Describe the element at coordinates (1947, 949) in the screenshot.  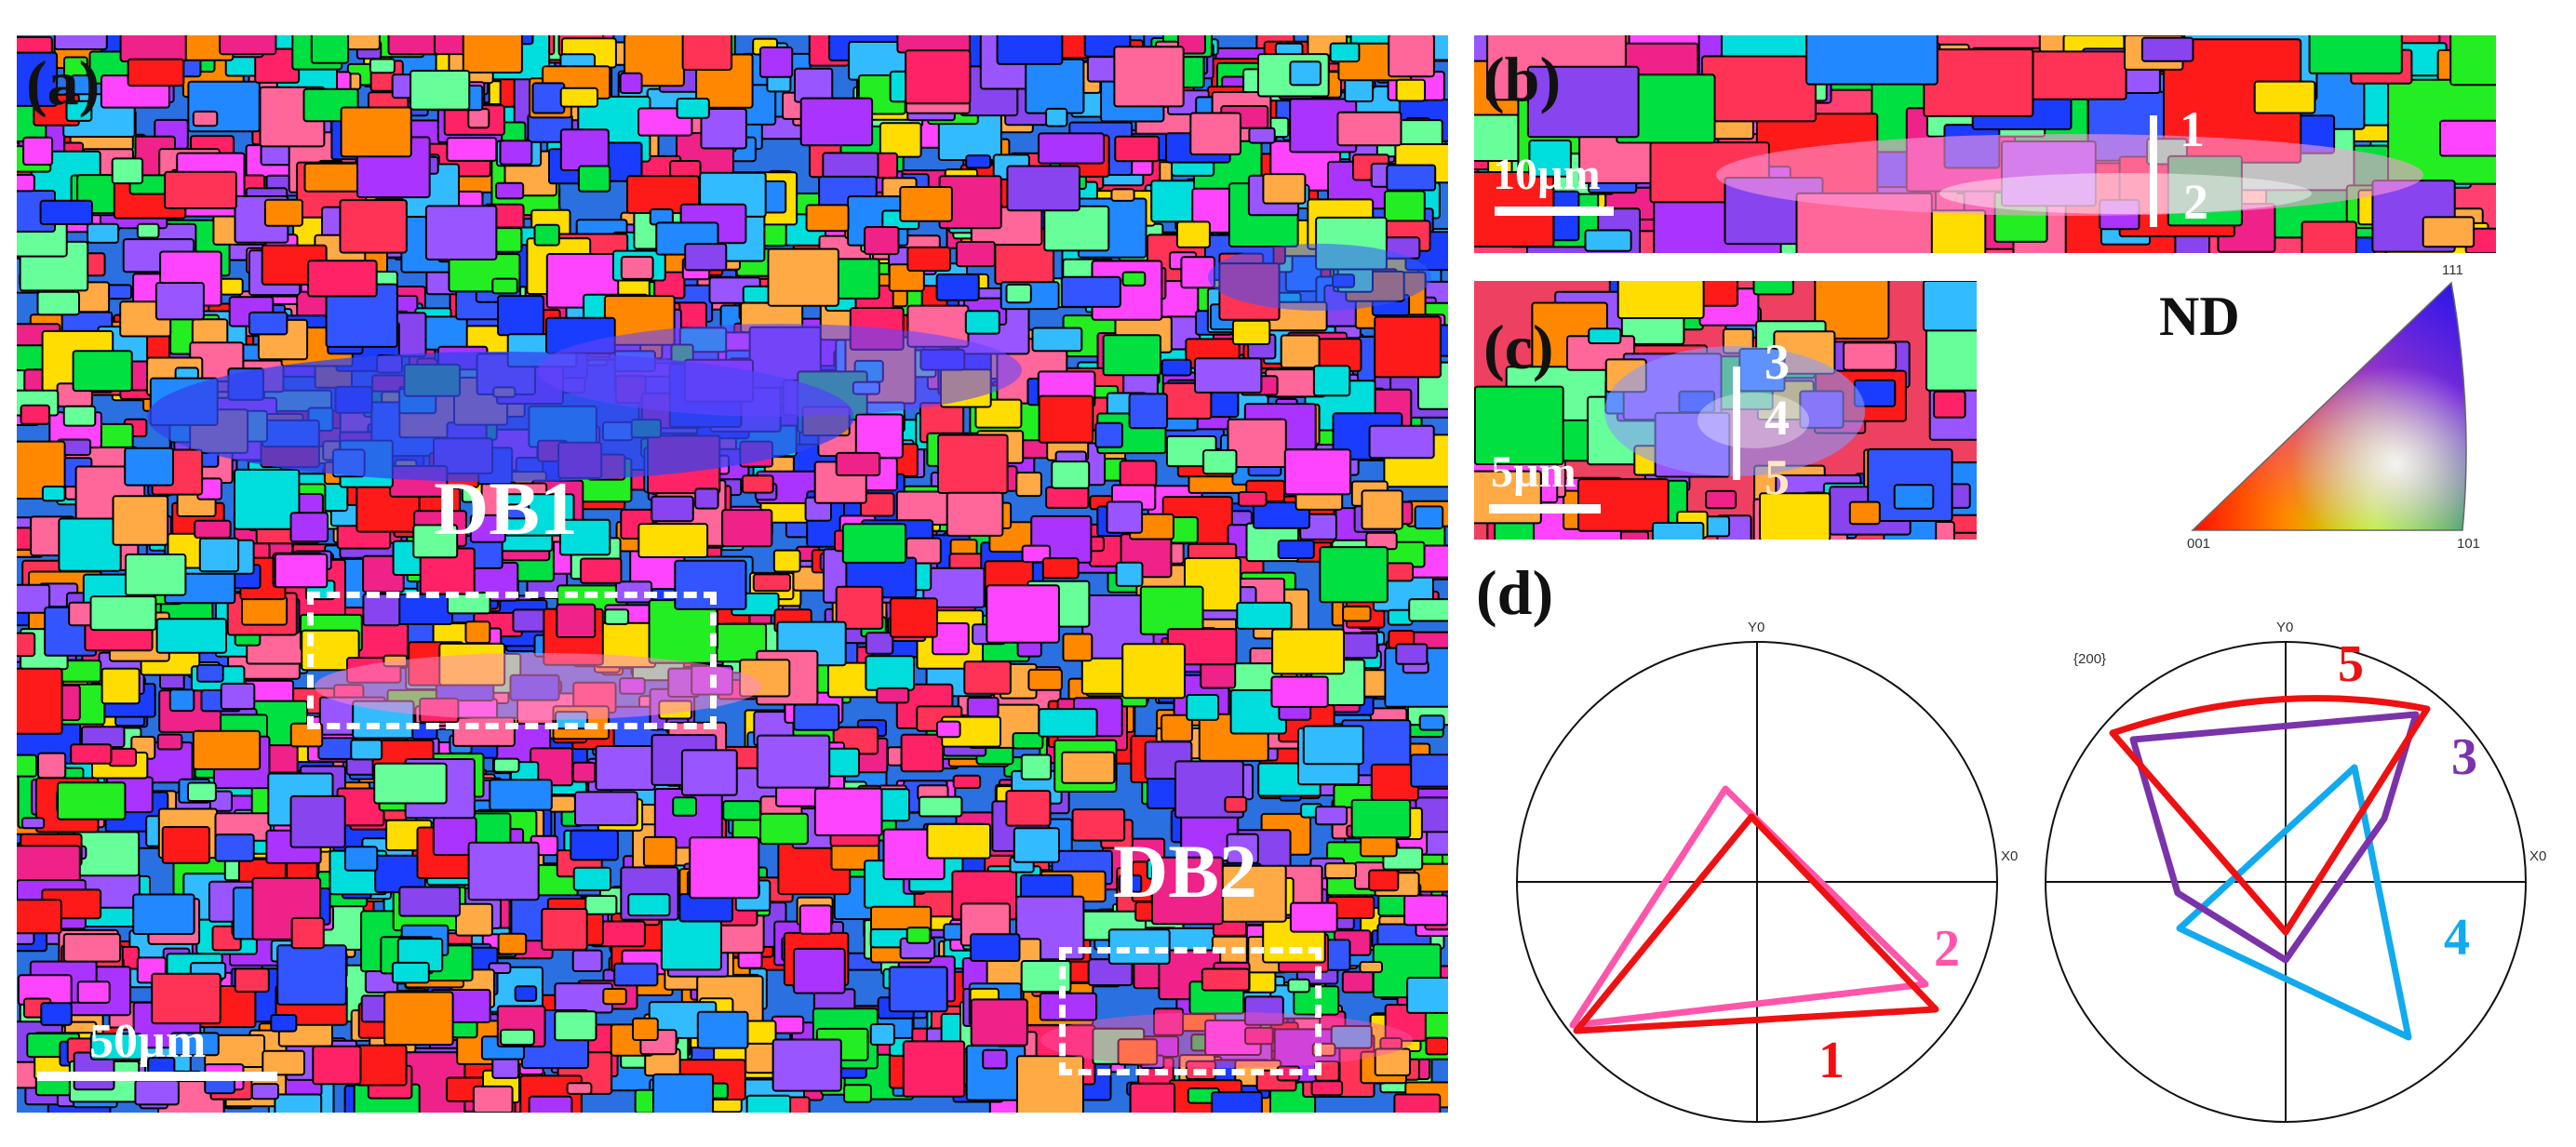
I see `pole-left-label-2: 2` at that location.